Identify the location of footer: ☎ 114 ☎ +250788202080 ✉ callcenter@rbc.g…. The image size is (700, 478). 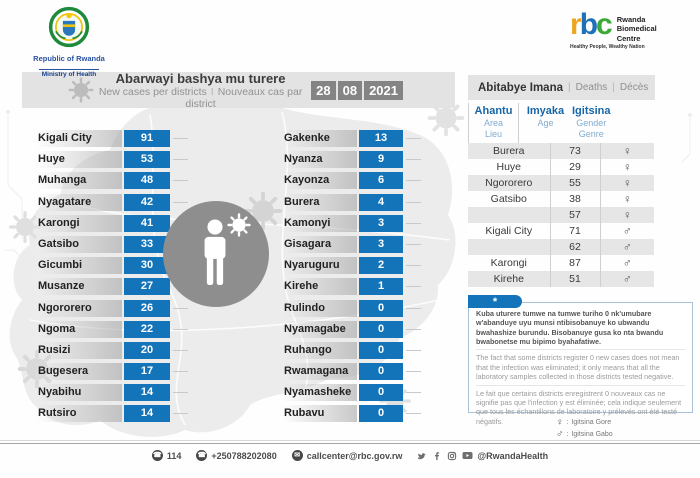
(350, 455).